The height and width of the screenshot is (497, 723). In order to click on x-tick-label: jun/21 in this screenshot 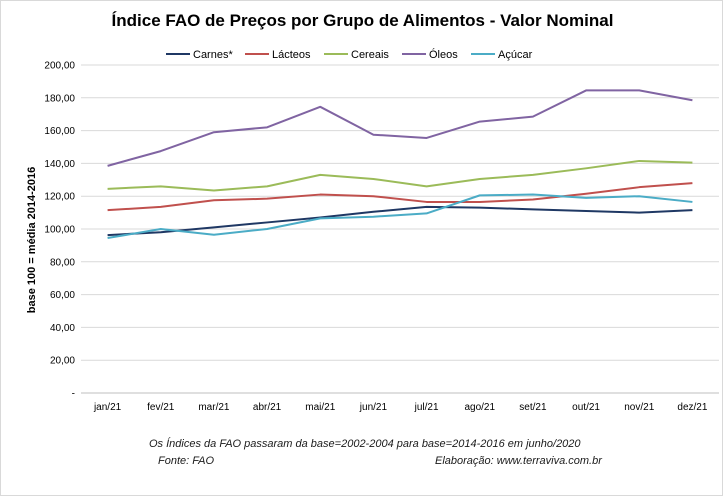, I will do `click(373, 407)`.